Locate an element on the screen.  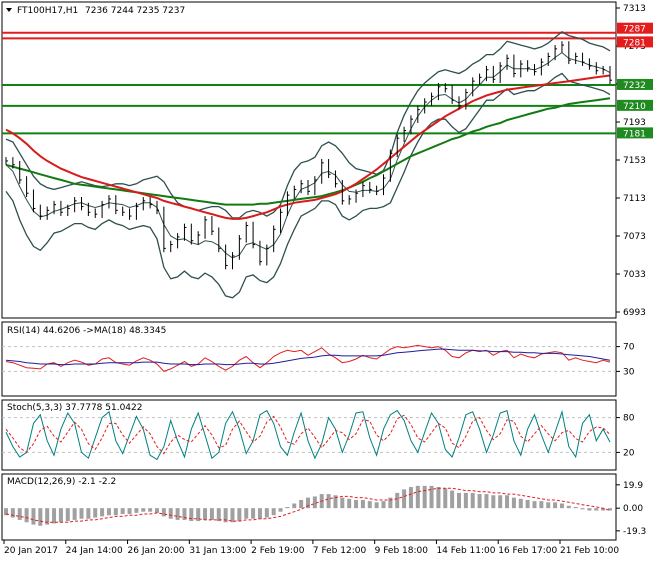
x-tick-label: 26 Jan 20:00 is located at coordinates (156, 551).